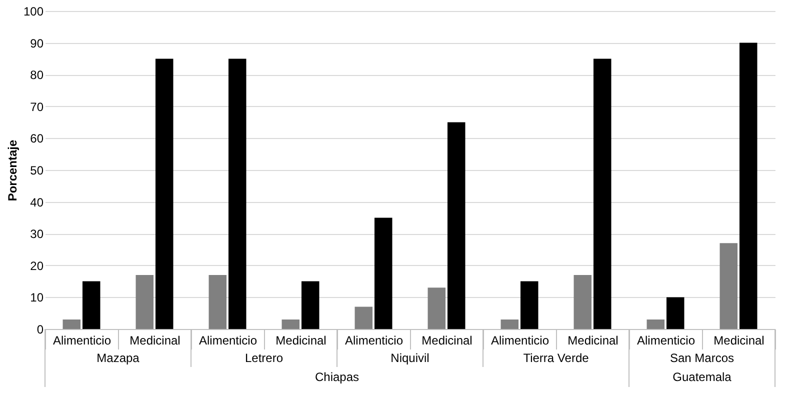 The height and width of the screenshot is (398, 800). What do you see at coordinates (37, 43) in the screenshot?
I see `y-tick-label: 90` at bounding box center [37, 43].